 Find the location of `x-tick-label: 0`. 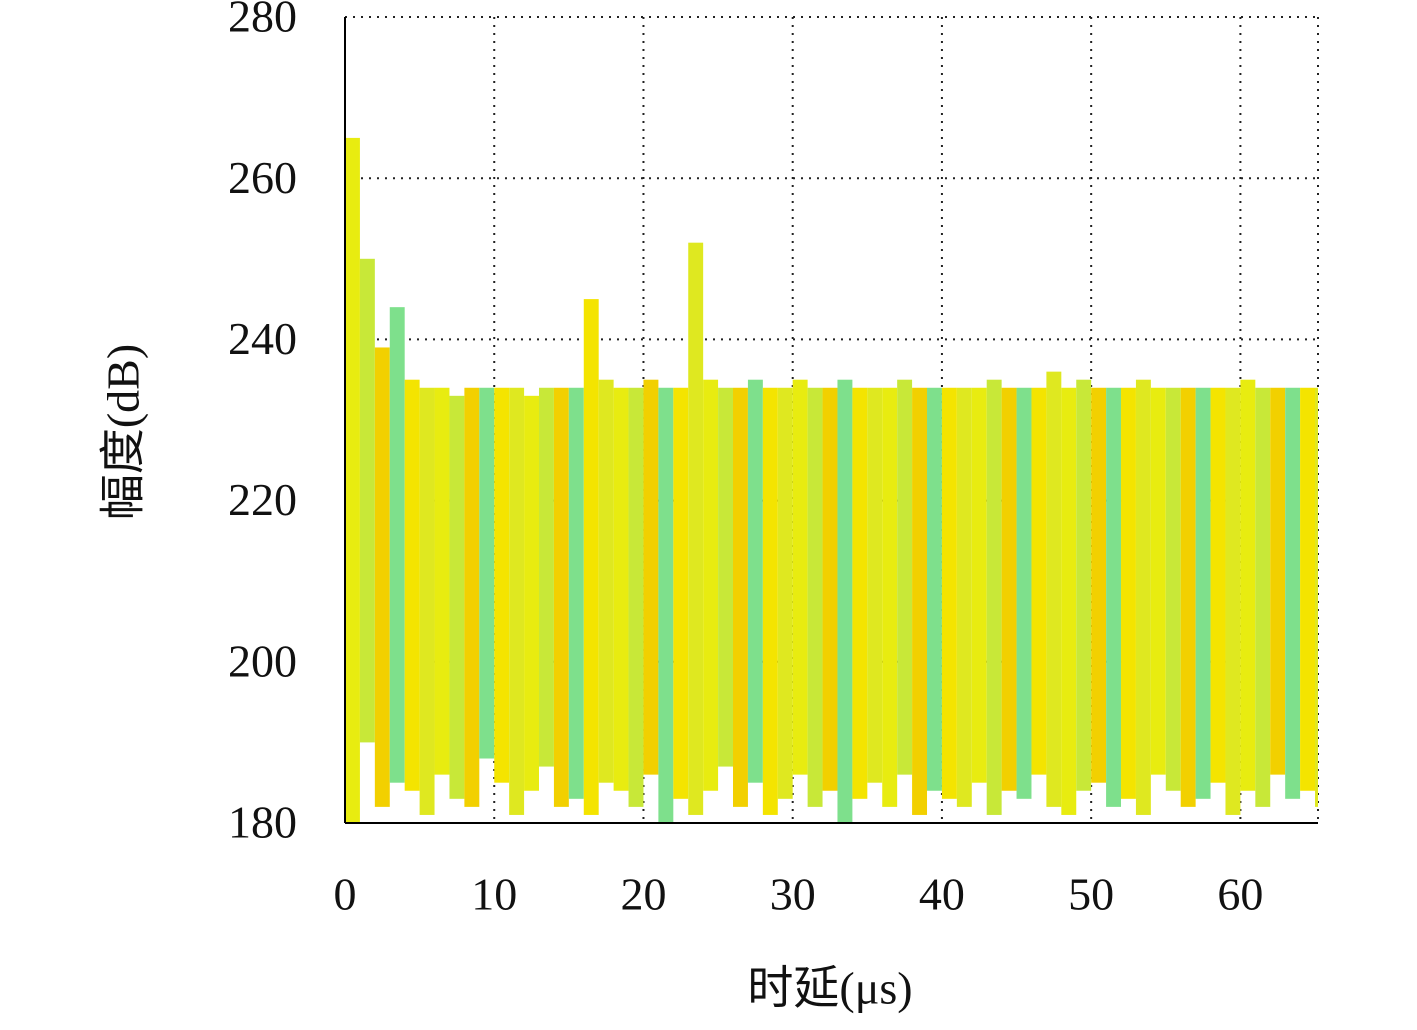

x-tick-label: 0 is located at coordinates (345, 894).